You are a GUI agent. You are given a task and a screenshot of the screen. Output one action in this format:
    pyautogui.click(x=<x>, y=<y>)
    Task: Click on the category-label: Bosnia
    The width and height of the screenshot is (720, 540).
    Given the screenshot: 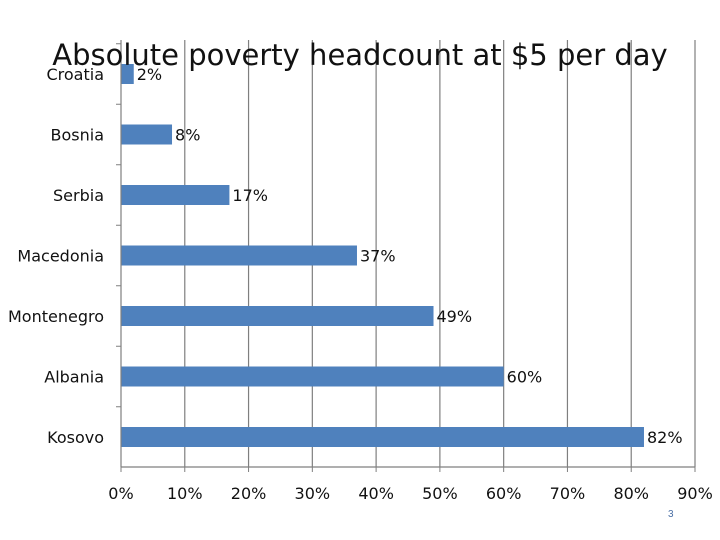 What is the action you would take?
    pyautogui.click(x=78, y=135)
    